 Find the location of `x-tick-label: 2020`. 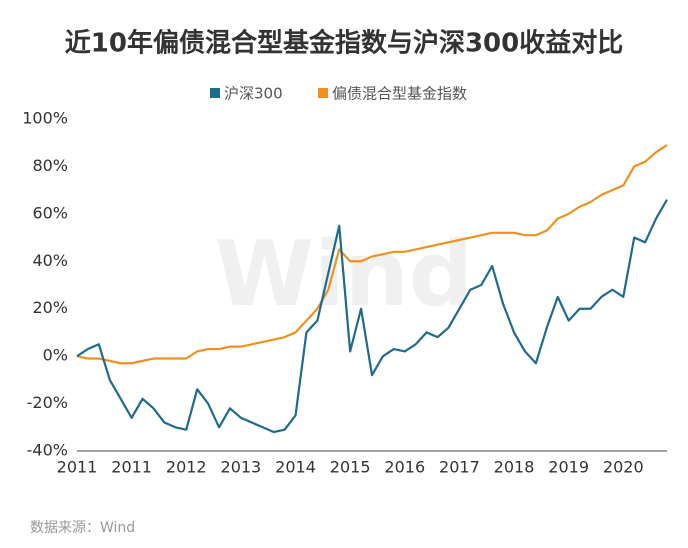

x-tick-label: 2020 is located at coordinates (623, 467).